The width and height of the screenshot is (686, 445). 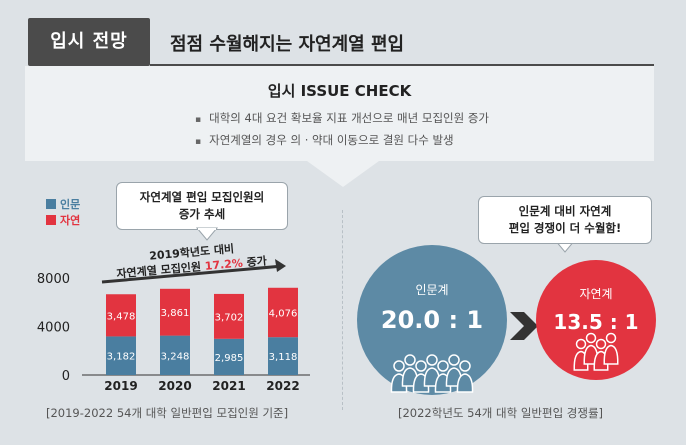 I want to click on issue-title: 입시 ISSUE CHECK, so click(x=339, y=91).